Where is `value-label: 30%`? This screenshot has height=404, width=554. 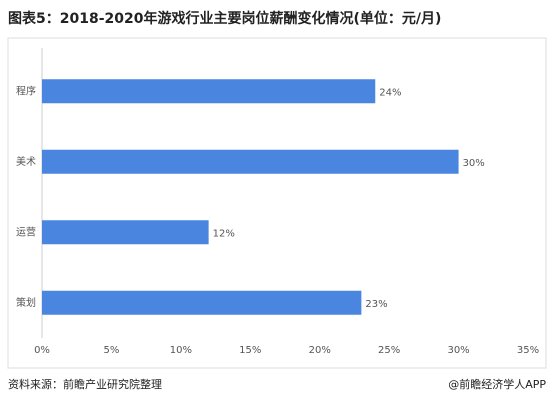
value-label: 30% is located at coordinates (474, 163).